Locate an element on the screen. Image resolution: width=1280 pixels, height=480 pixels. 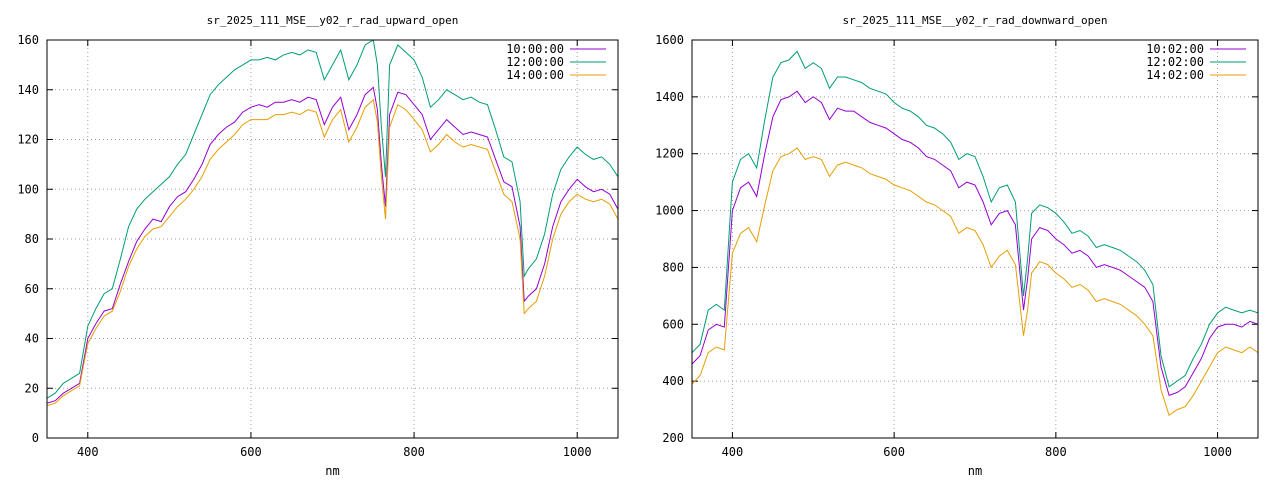
y-tick-label: 1000 is located at coordinates (669, 211).